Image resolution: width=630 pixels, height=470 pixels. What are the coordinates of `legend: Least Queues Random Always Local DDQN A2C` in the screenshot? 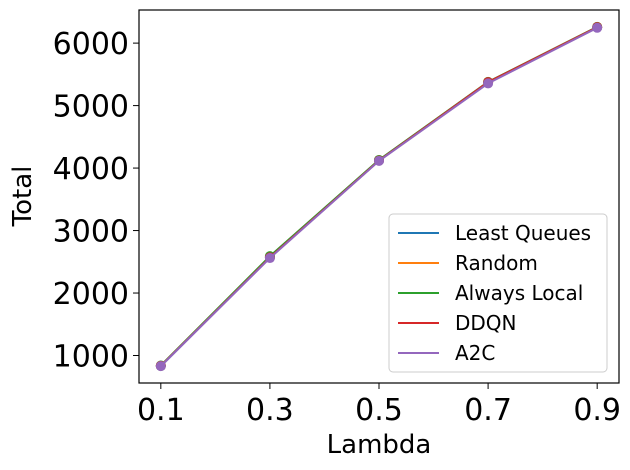 It's located at (498, 293).